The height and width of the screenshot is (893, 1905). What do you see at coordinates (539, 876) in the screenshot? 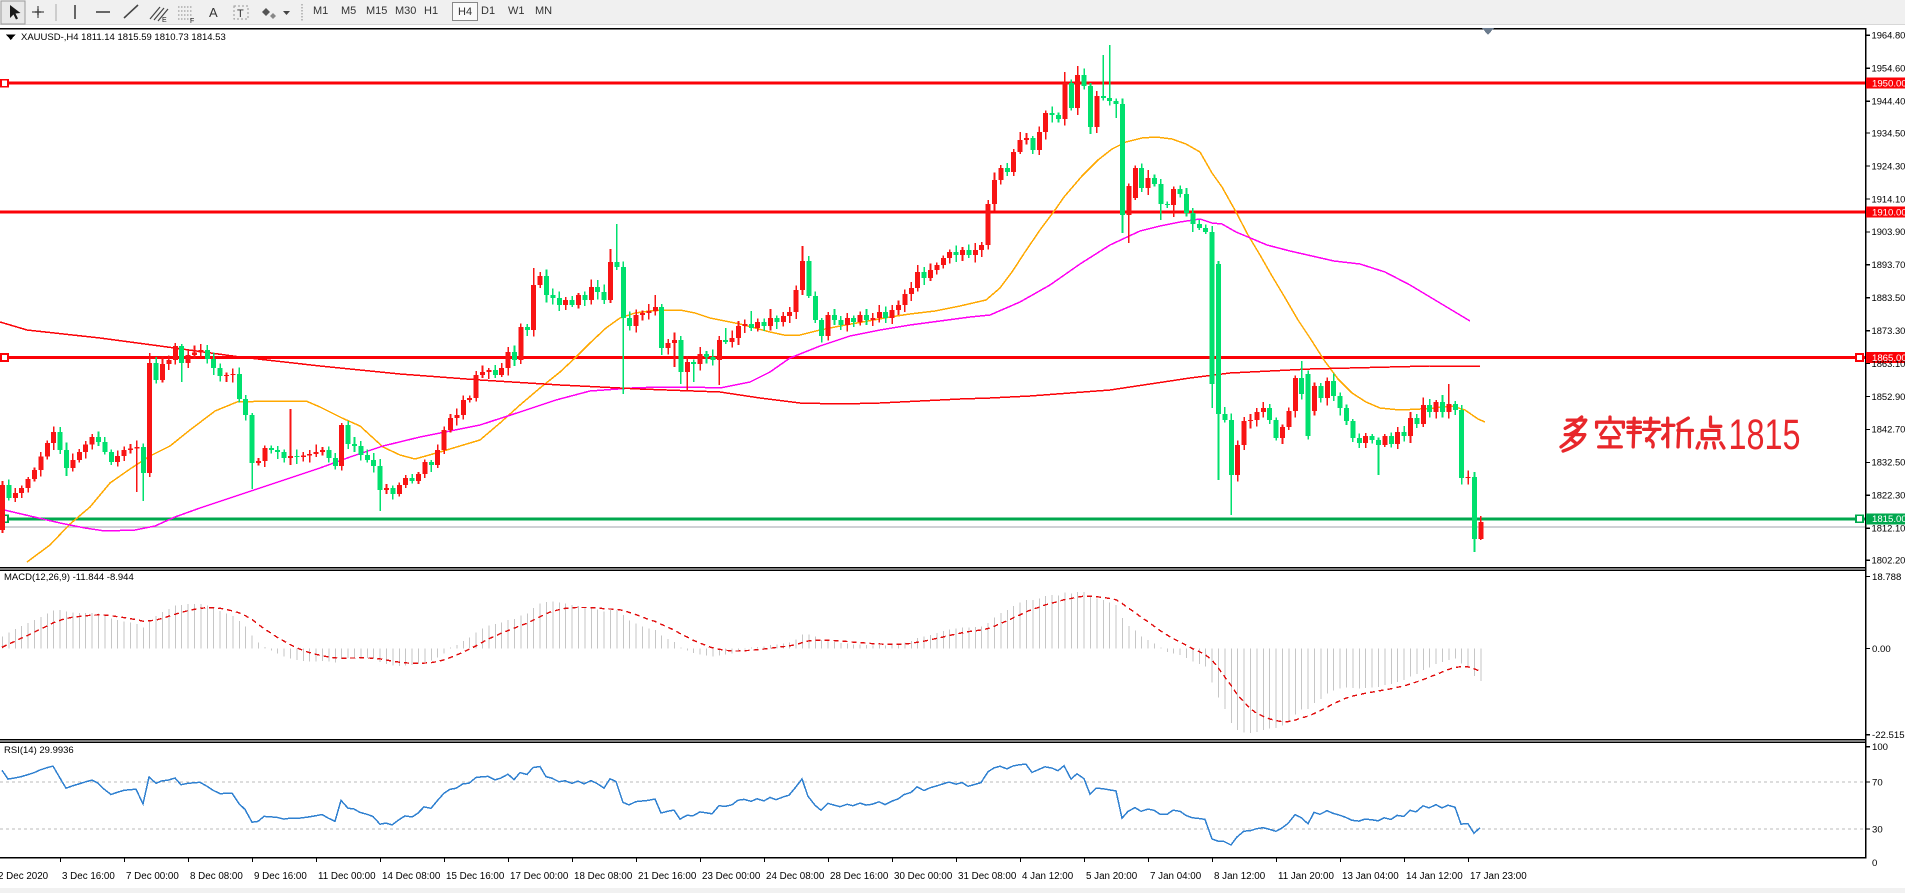
I see `svg-text: 17 Dec 00:00` at bounding box center [539, 876].